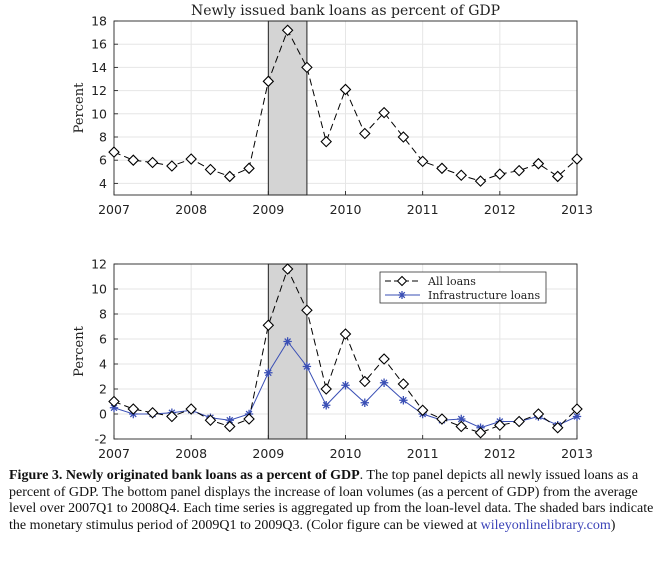  I want to click on caption-link: wileyonlinelibrary.com, so click(545, 525).